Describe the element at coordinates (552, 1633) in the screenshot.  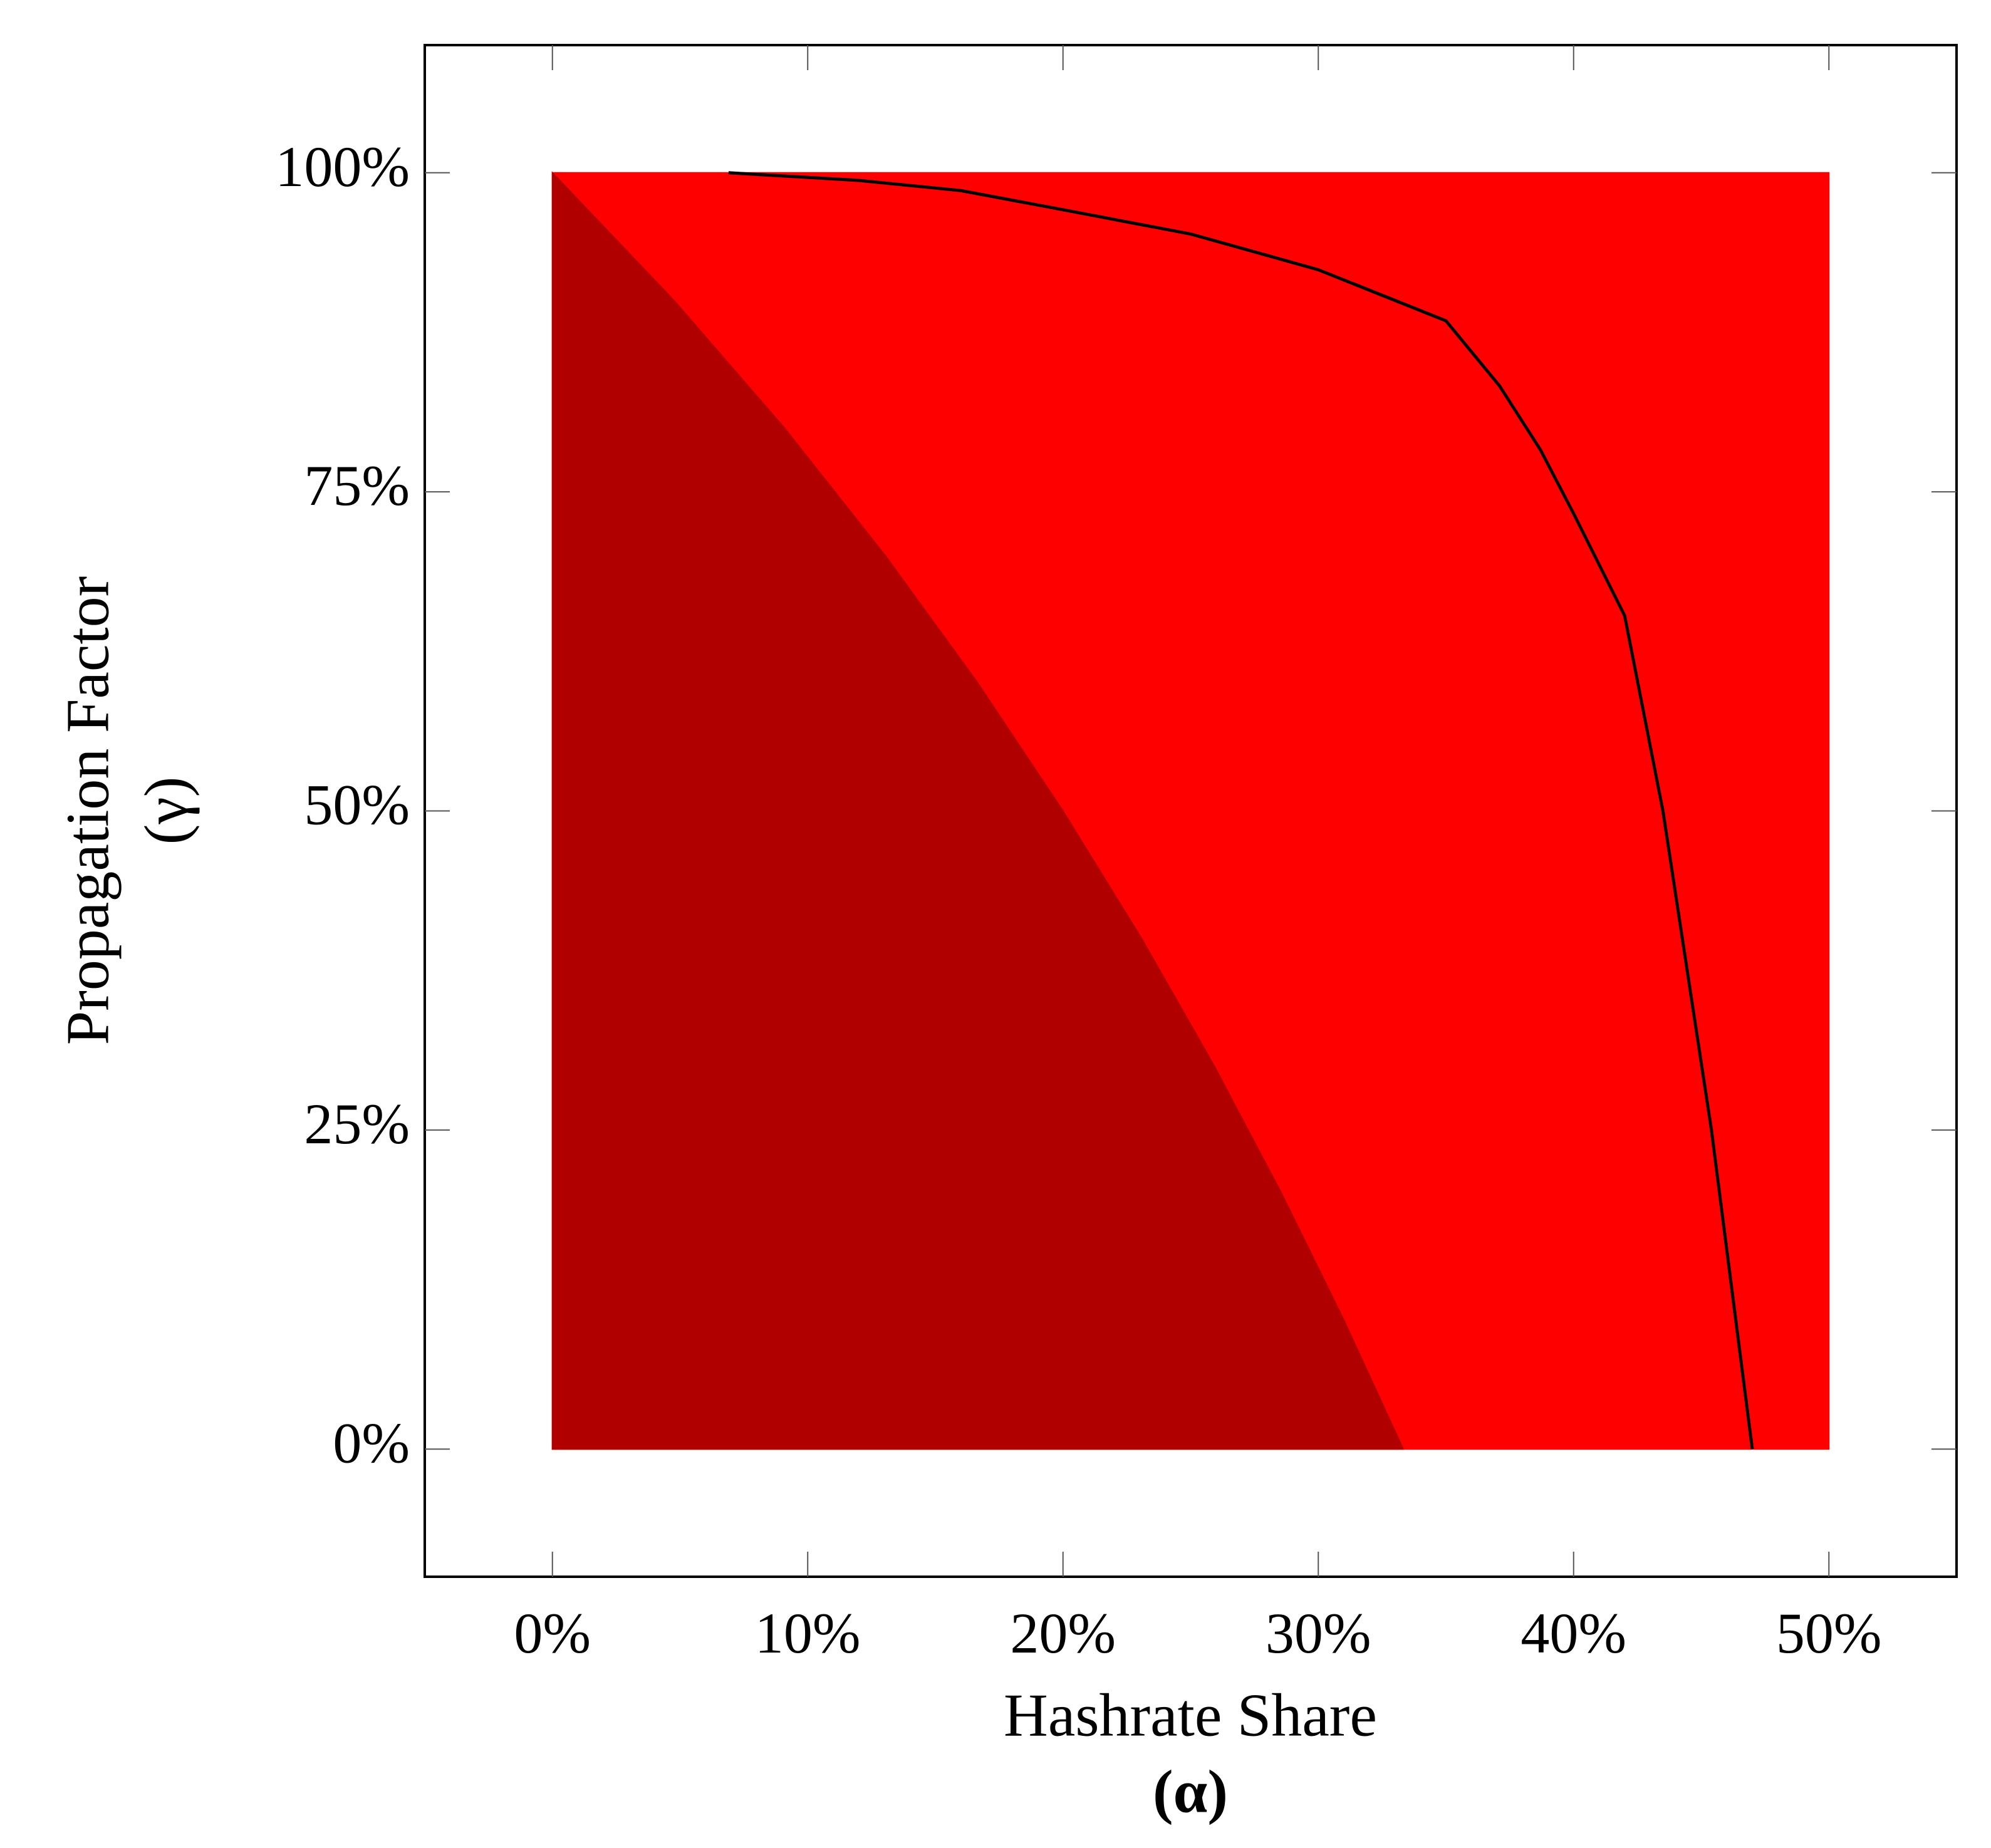
I see `x-tick-label: 0%` at that location.